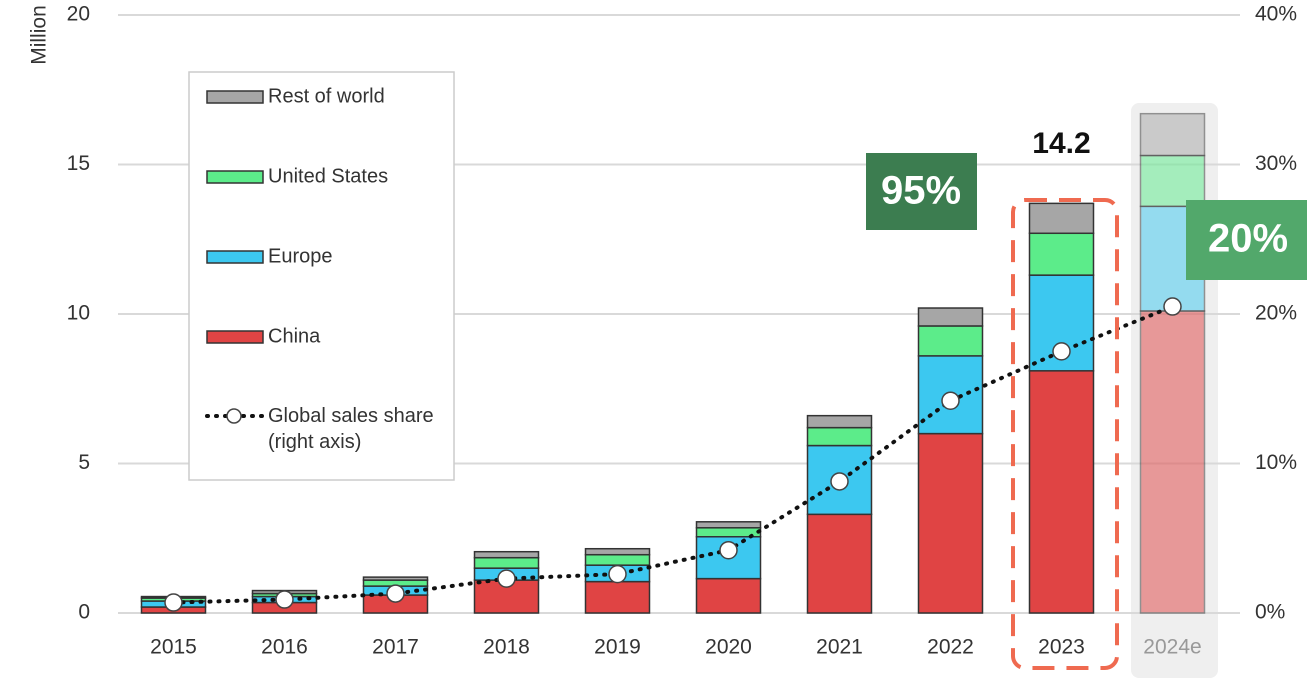 The width and height of the screenshot is (1307, 678). Describe the element at coordinates (294, 336) in the screenshot. I see `legend-label: China` at that location.